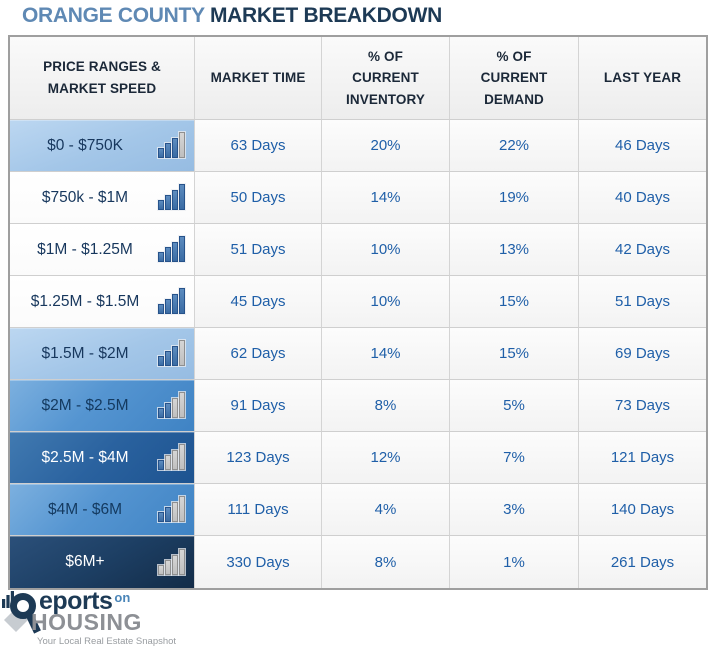 The height and width of the screenshot is (649, 712). What do you see at coordinates (102, 198) in the screenshot?
I see `price-range-cell: $750k - $1M` at bounding box center [102, 198].